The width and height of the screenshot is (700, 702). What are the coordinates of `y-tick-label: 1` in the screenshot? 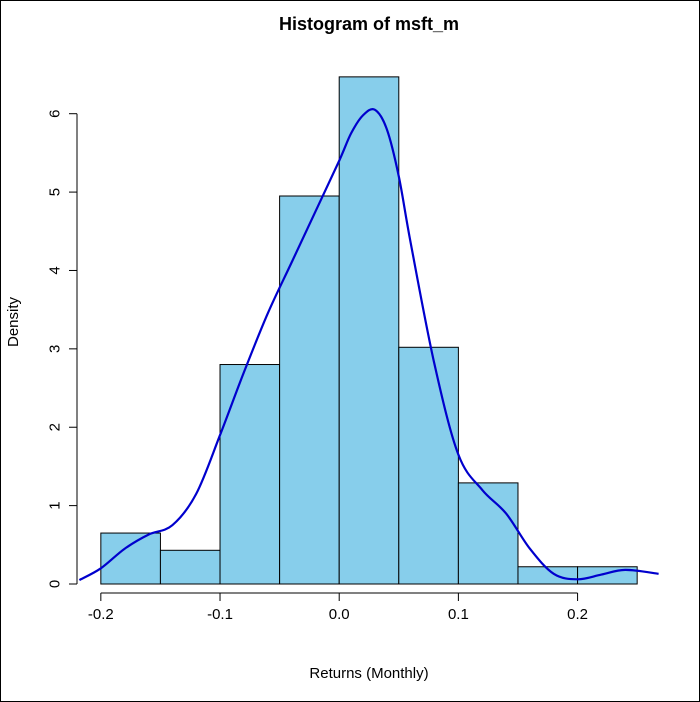 It's located at (55, 505).